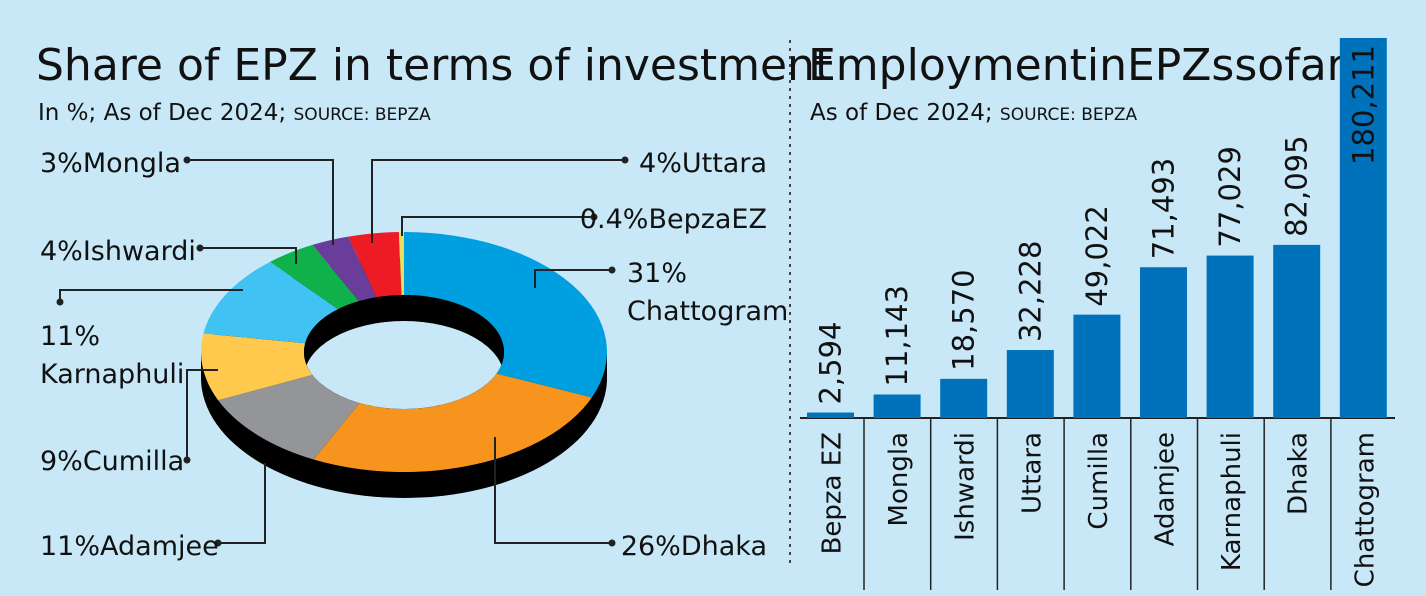 The height and width of the screenshot is (596, 1426). I want to click on slice-karnaphuli, so click(271, 302).